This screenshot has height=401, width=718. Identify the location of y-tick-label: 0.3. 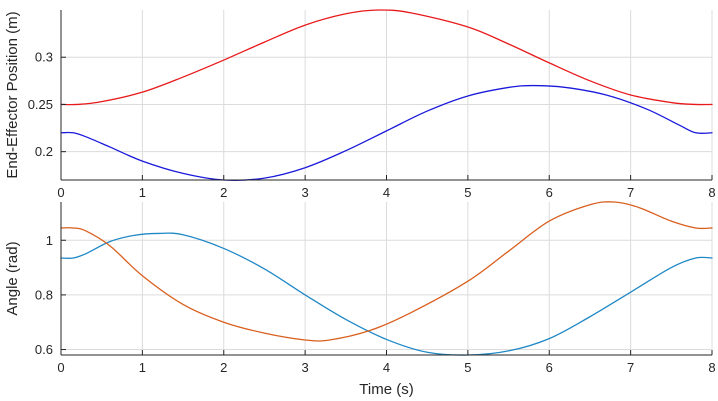
(44, 57).